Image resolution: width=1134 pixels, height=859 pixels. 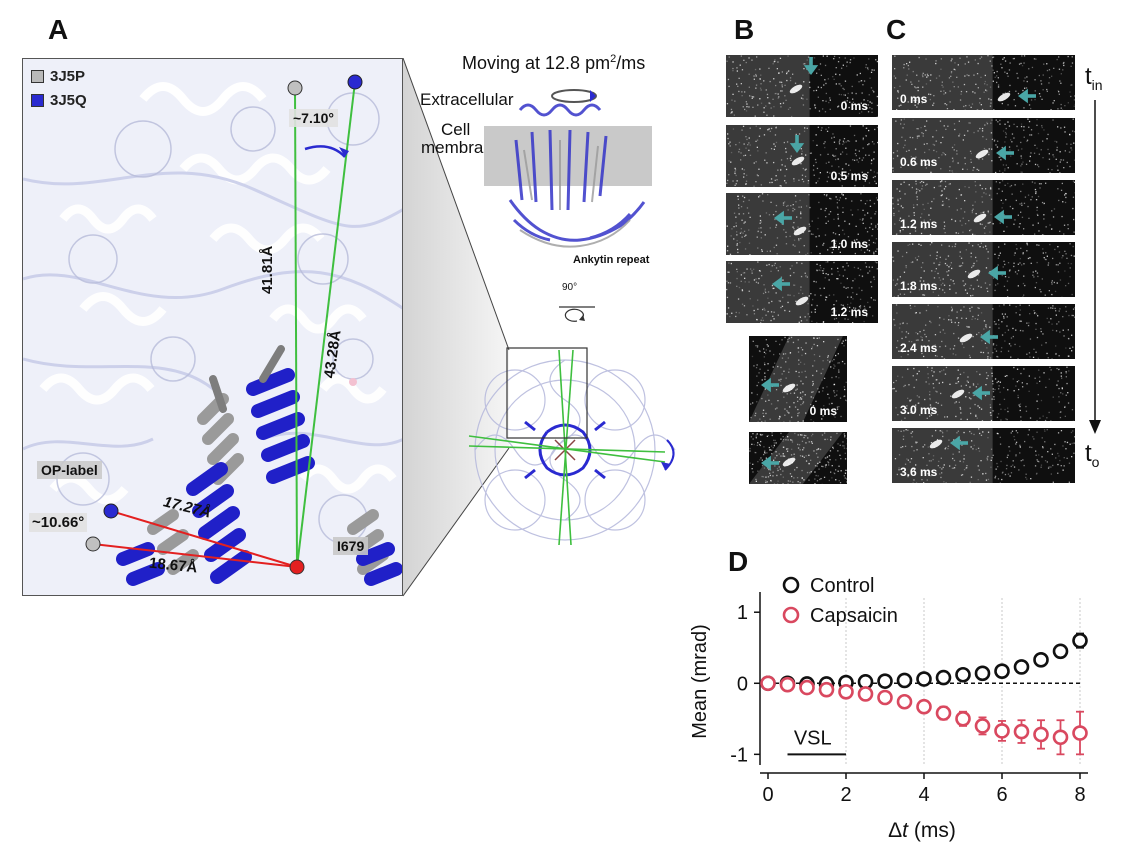 I want to click on microscopy-frame: 3.0 ms, so click(x=983, y=393).